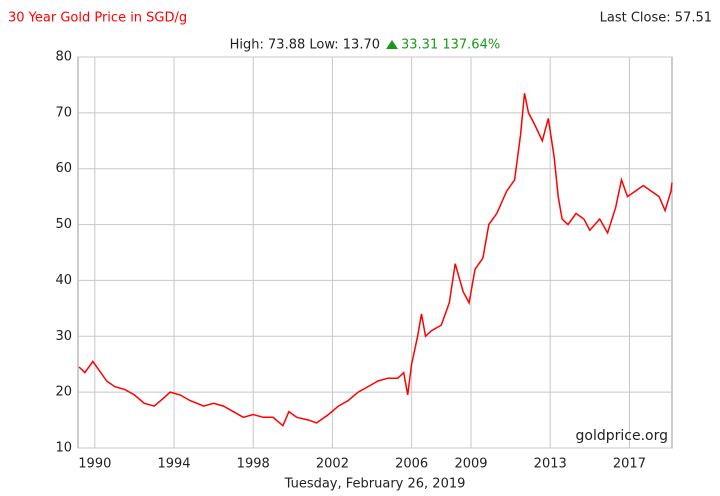  What do you see at coordinates (63, 57) in the screenshot?
I see `y-tick-label: 80` at bounding box center [63, 57].